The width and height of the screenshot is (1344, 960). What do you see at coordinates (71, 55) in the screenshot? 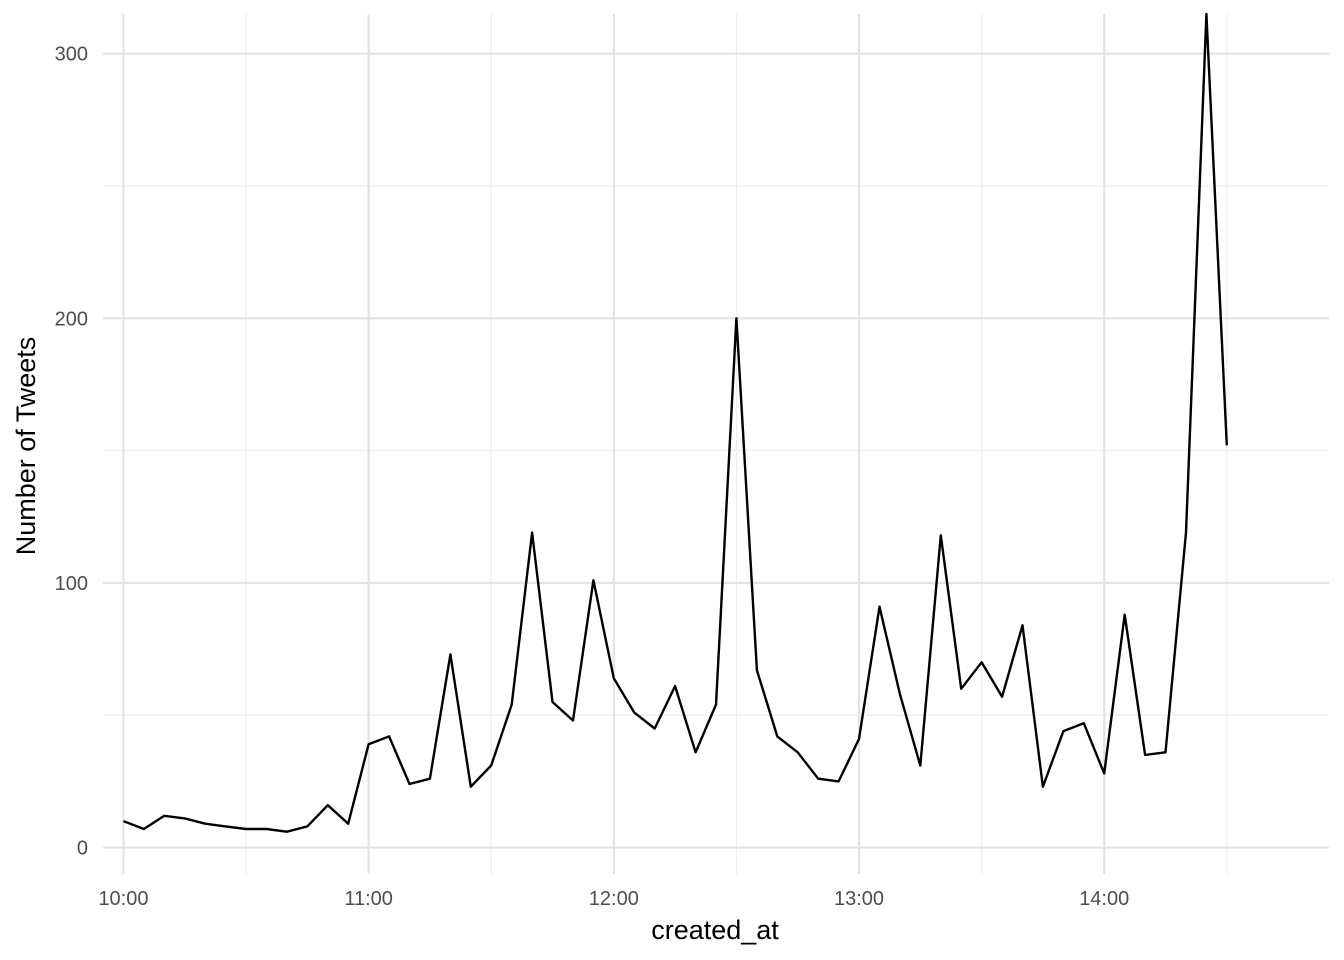
I see `y-tick-label: 300` at bounding box center [71, 55].